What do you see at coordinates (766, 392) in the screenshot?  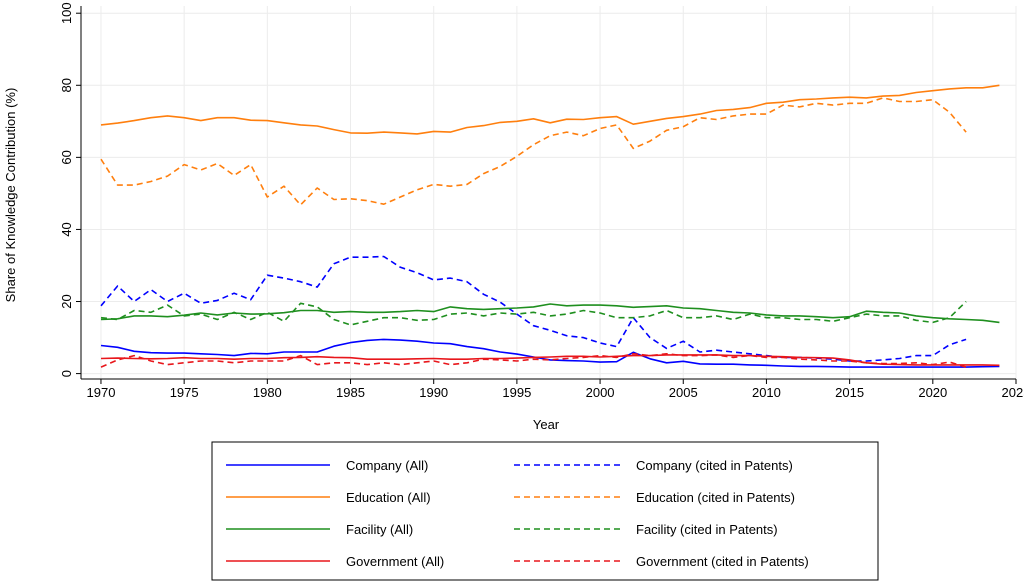 I see `x-tick-label: 2010` at bounding box center [766, 392].